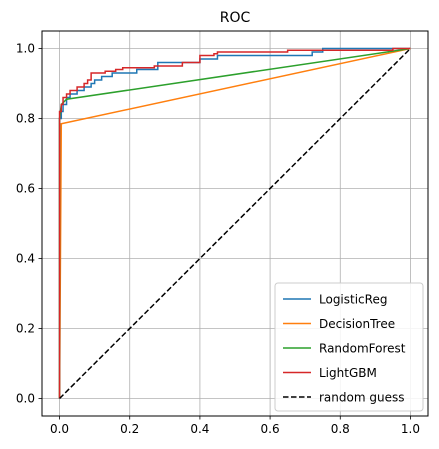  What do you see at coordinates (410, 429) in the screenshot?
I see `x-tick-label: 1.0` at bounding box center [410, 429].